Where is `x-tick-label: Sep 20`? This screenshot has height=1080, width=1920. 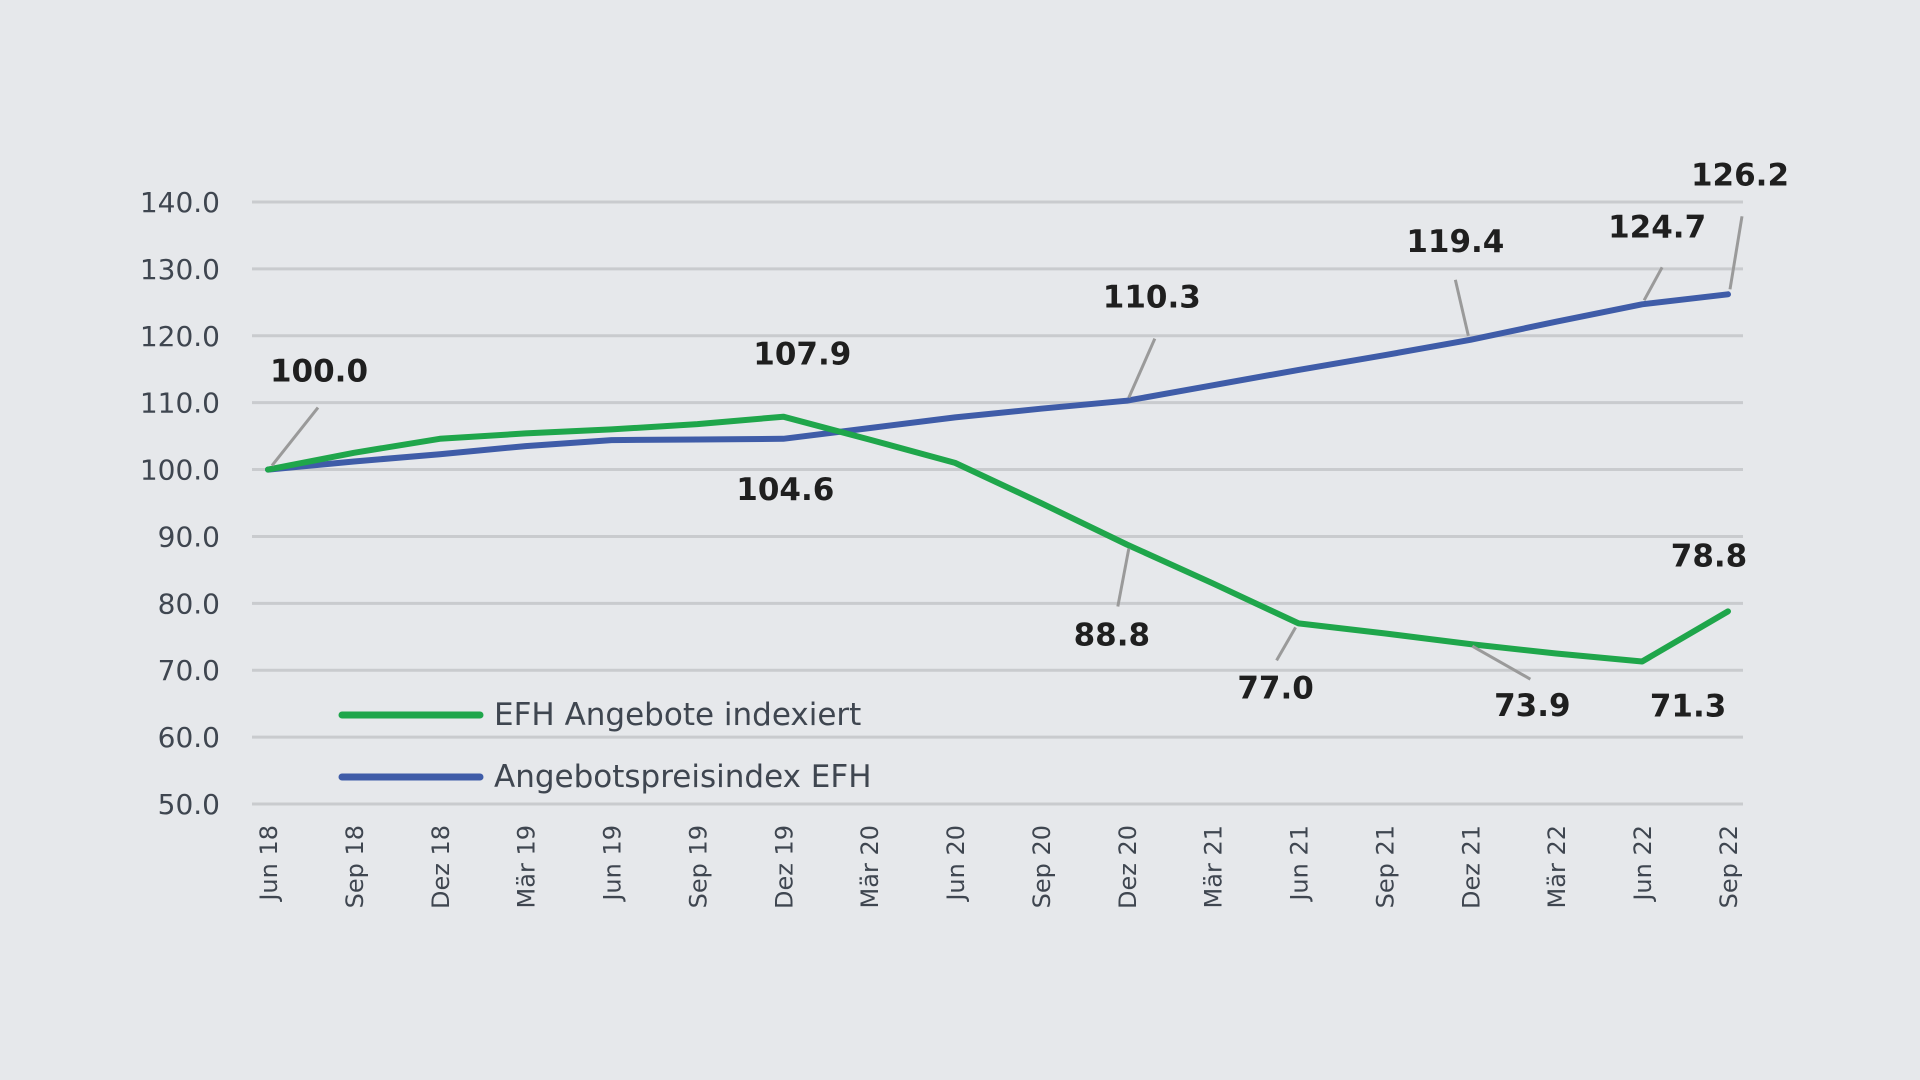 x-tick-label: Sep 20 is located at coordinates (1042, 866).